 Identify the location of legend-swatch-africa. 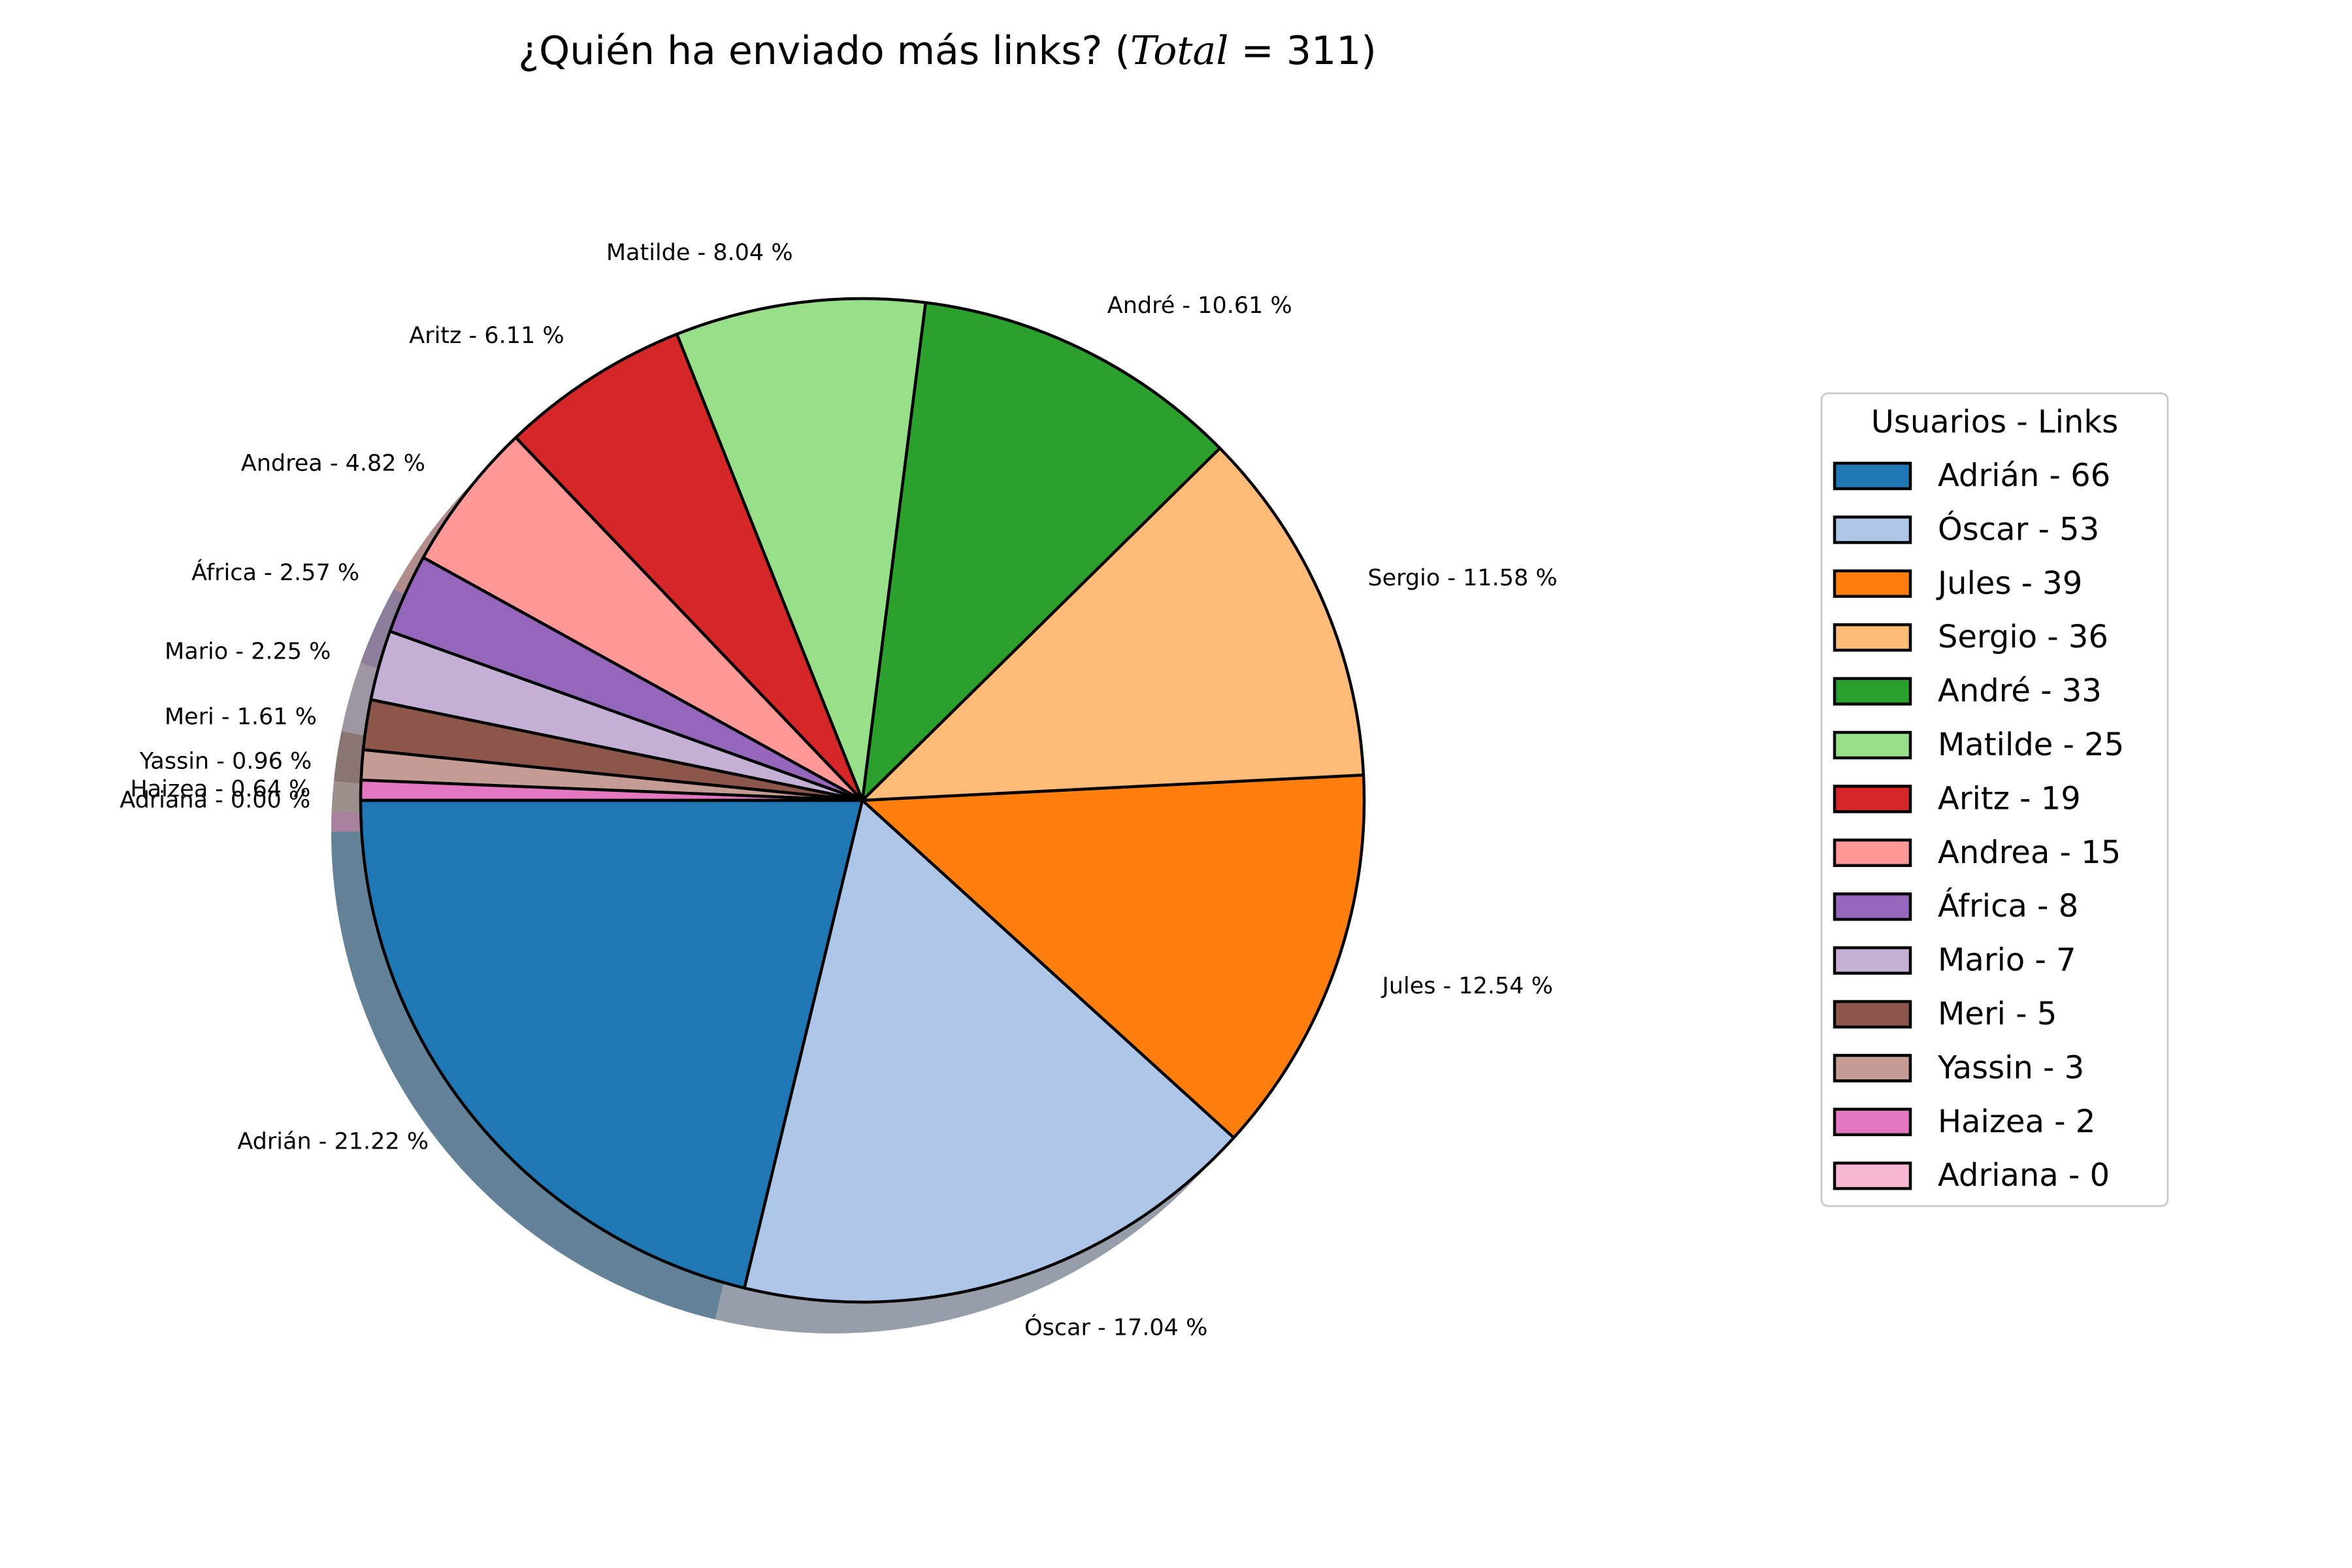
(1872, 906).